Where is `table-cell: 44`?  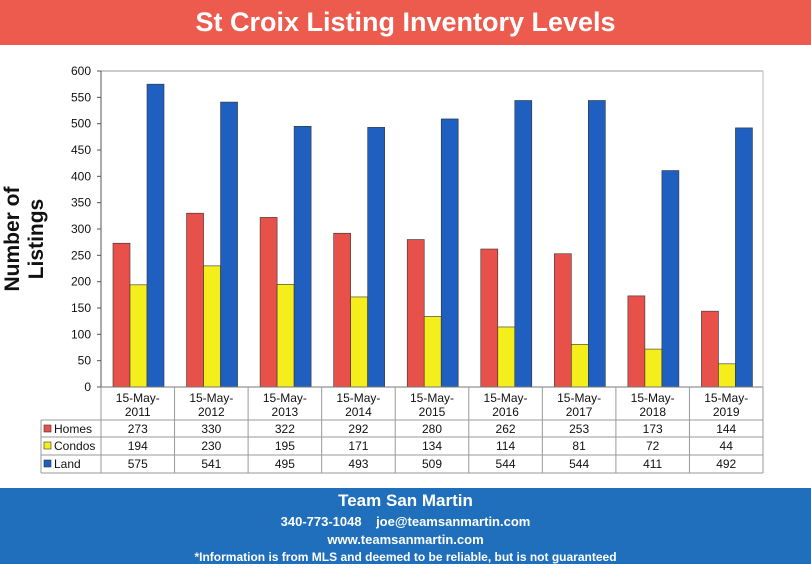
table-cell: 44 is located at coordinates (727, 446).